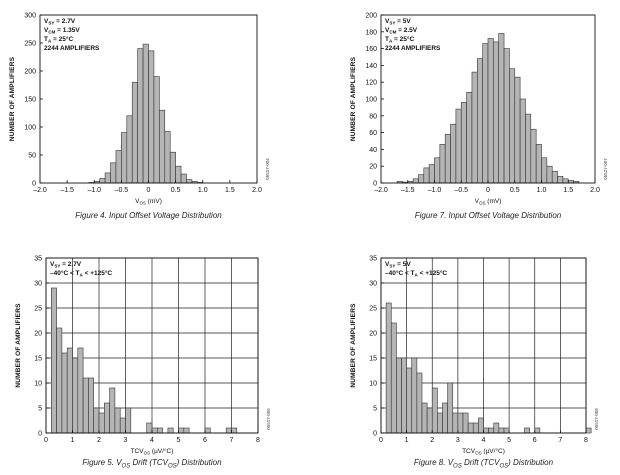 The height and width of the screenshot is (475, 620). Describe the element at coordinates (373, 334) in the screenshot. I see `y-tick-label: 20` at that location.